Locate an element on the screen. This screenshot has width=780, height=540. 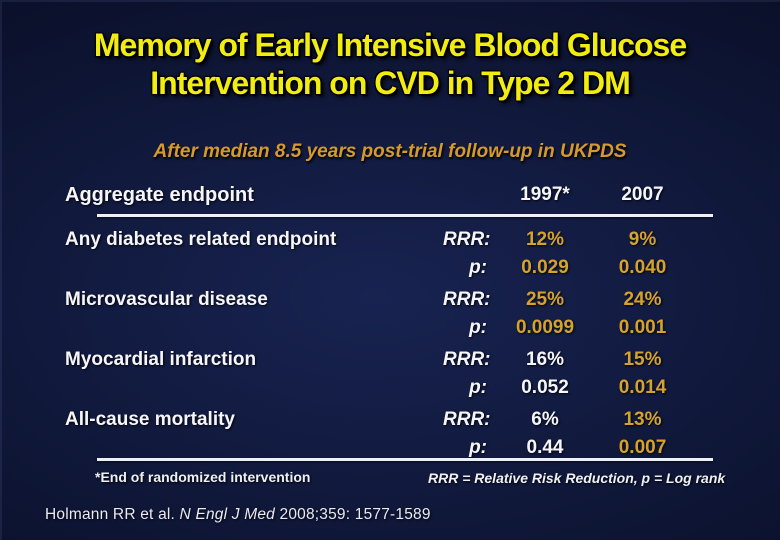
footnote-end-of-intervention: *End of randomized intervention is located at coordinates (203, 477).